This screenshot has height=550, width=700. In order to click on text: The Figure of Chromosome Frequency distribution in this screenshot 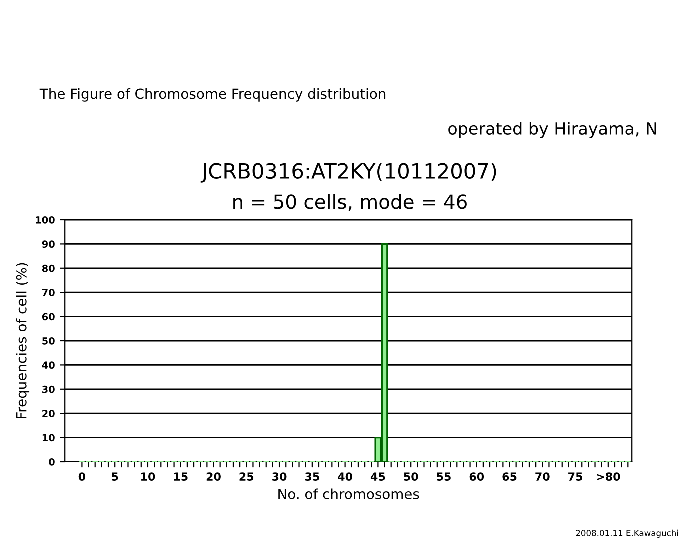, I will do `click(213, 95)`.